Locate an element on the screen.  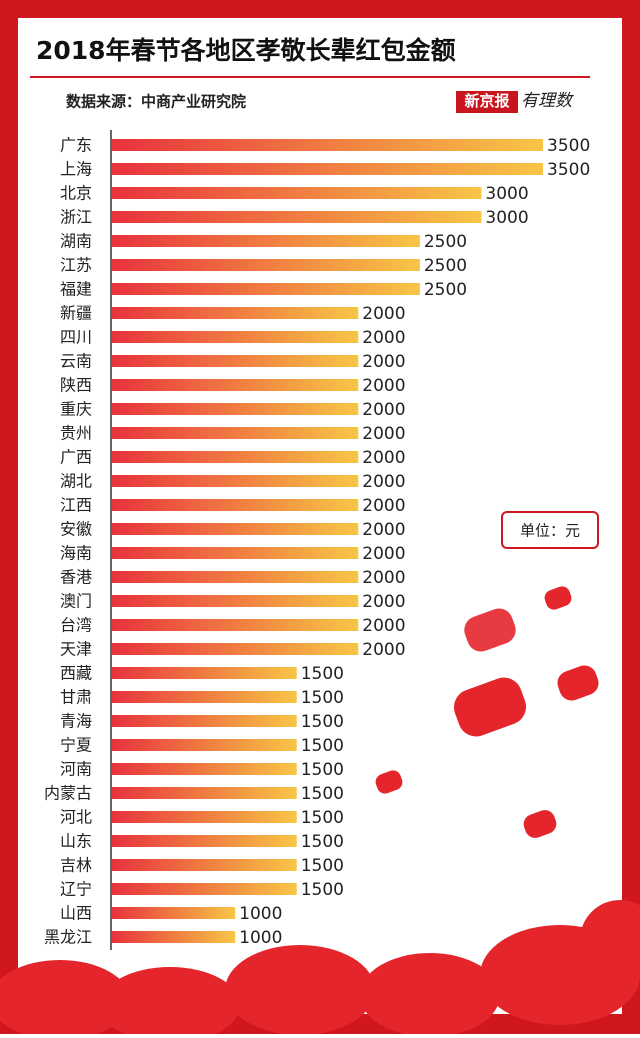
category-label: 内蒙古 is located at coordinates (68, 793).